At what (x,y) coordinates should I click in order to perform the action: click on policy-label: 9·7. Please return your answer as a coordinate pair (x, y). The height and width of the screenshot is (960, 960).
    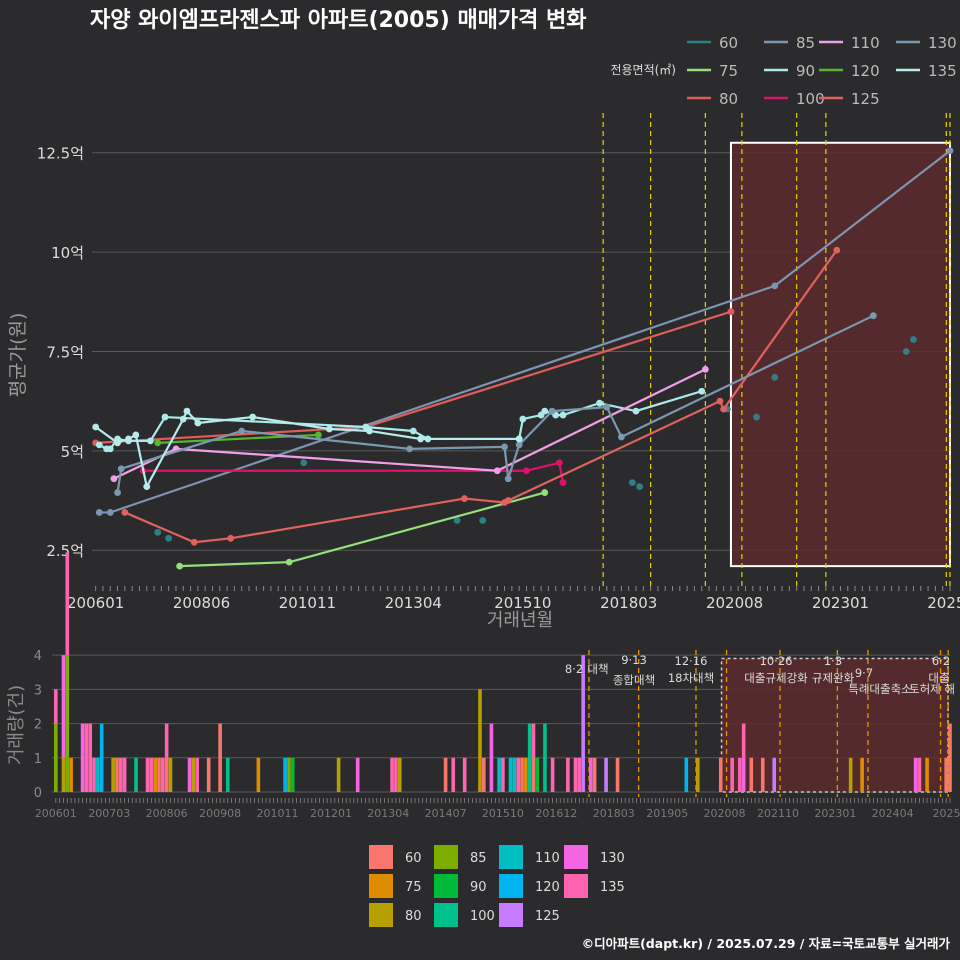
    Looking at the image, I should click on (864, 673).